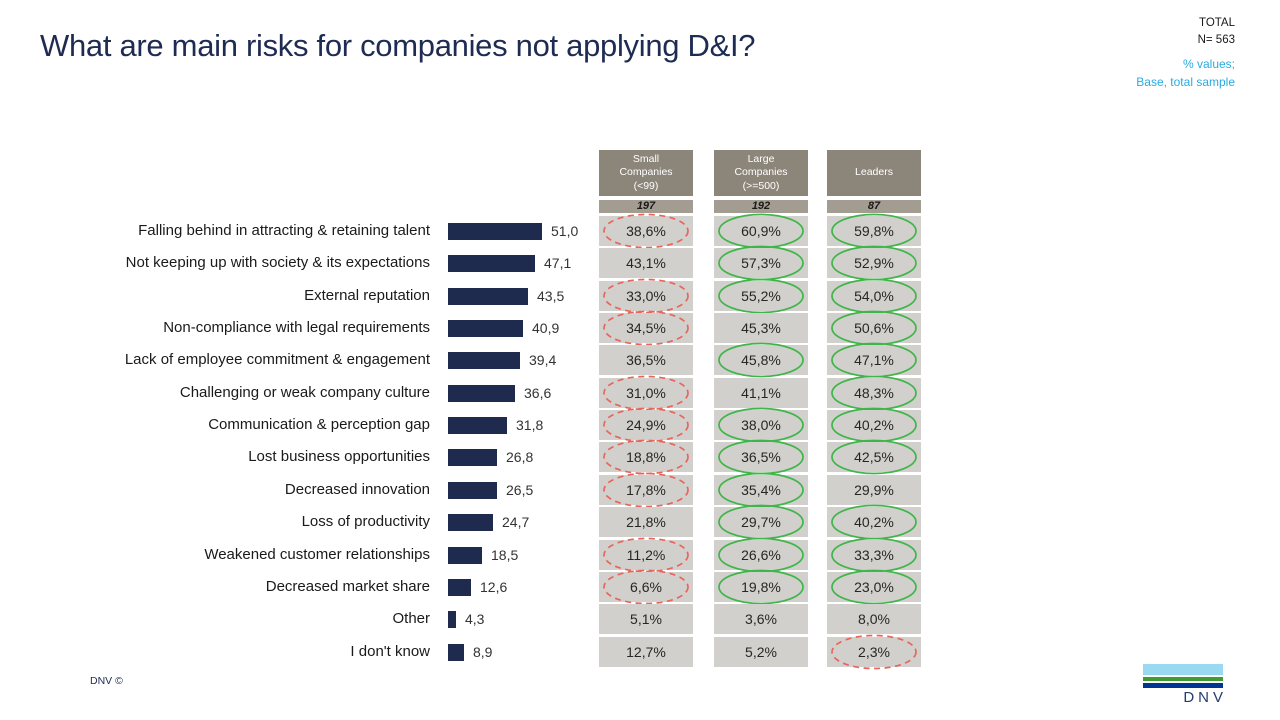 Image resolution: width=1280 pixels, height=720 pixels. What do you see at coordinates (367, 295) in the screenshot?
I see `risk-label: External reputation` at bounding box center [367, 295].